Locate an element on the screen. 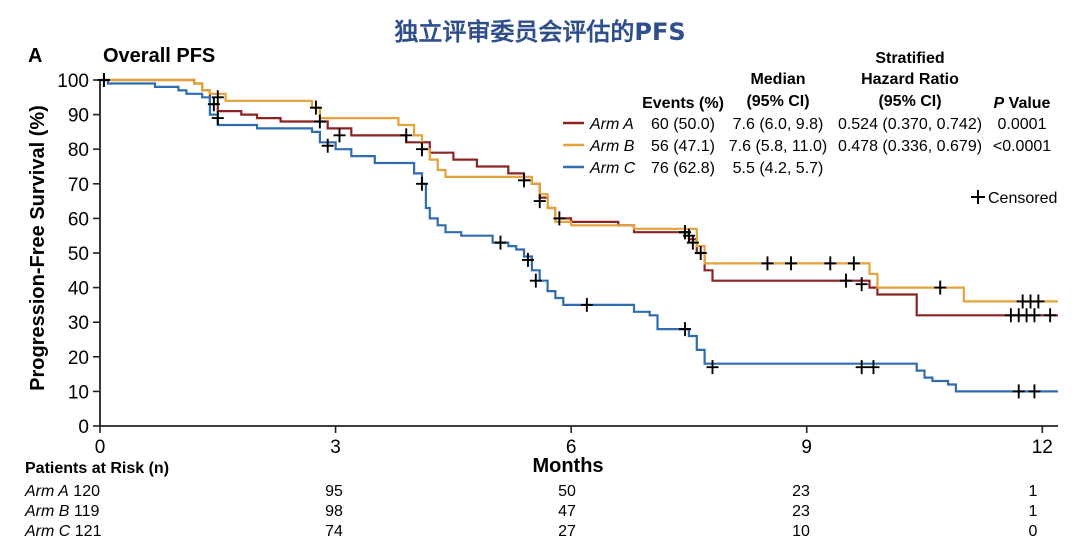 This screenshot has width=1080, height=554. y-axis-label: Progression-Free Survival (%) is located at coordinates (38, 248).